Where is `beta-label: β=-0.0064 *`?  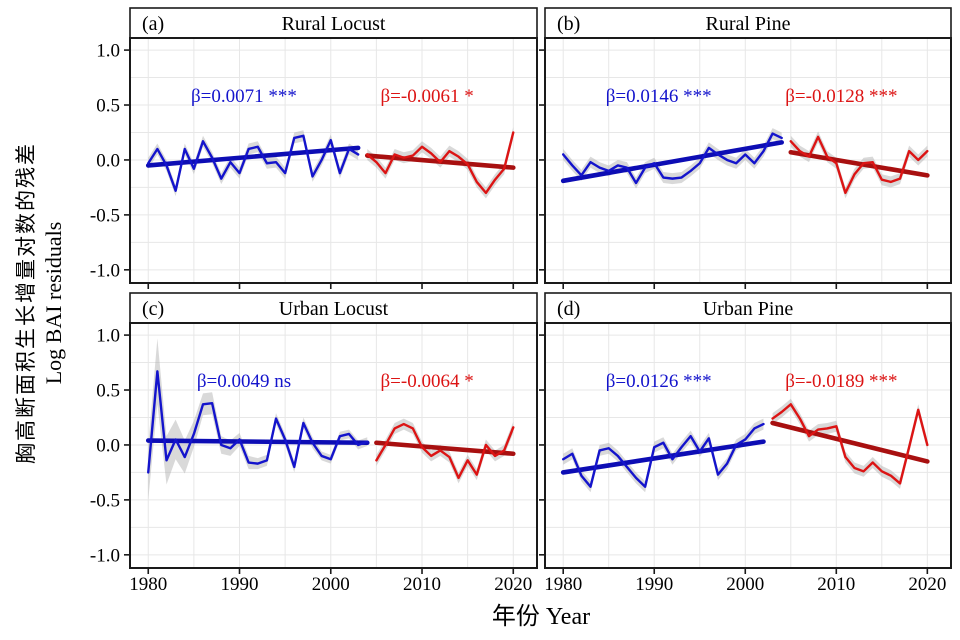 beta-label: β=-0.0064 * is located at coordinates (427, 381).